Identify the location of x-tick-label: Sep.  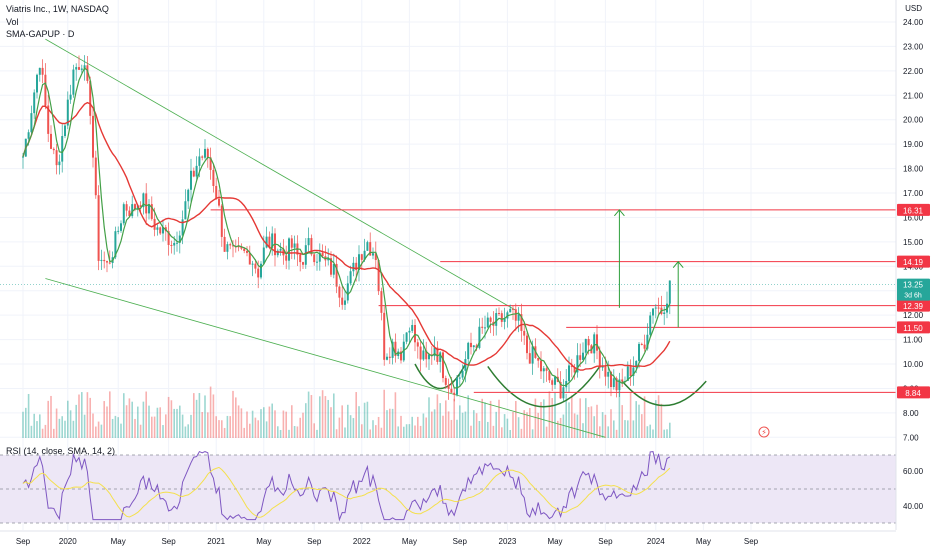
(605, 541).